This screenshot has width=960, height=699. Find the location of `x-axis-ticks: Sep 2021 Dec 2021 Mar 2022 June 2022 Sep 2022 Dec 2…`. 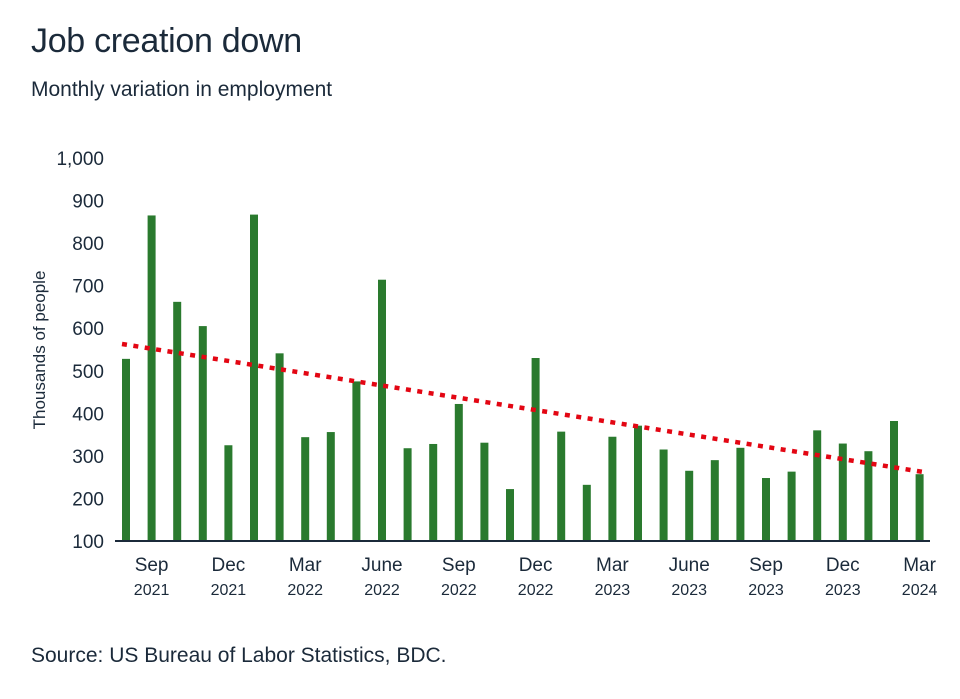

x-axis-ticks: Sep 2021 Dec 2021 Mar 2022 June 2022 Sep 2022 Dec 2… is located at coordinates (536, 577).